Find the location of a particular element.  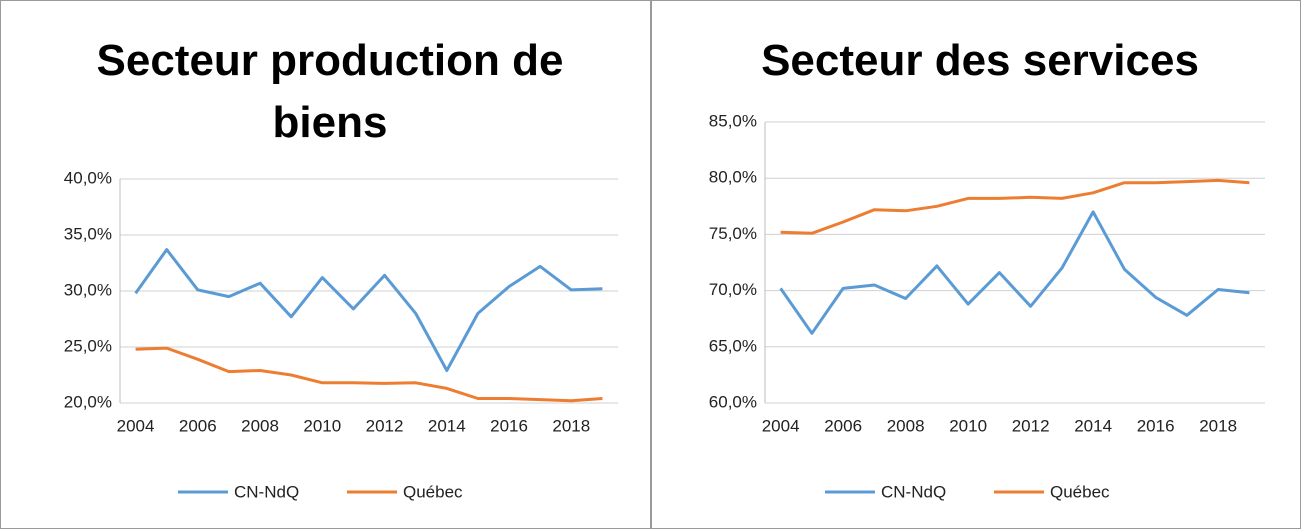

y-tick-label: 25,0% is located at coordinates (88, 345).